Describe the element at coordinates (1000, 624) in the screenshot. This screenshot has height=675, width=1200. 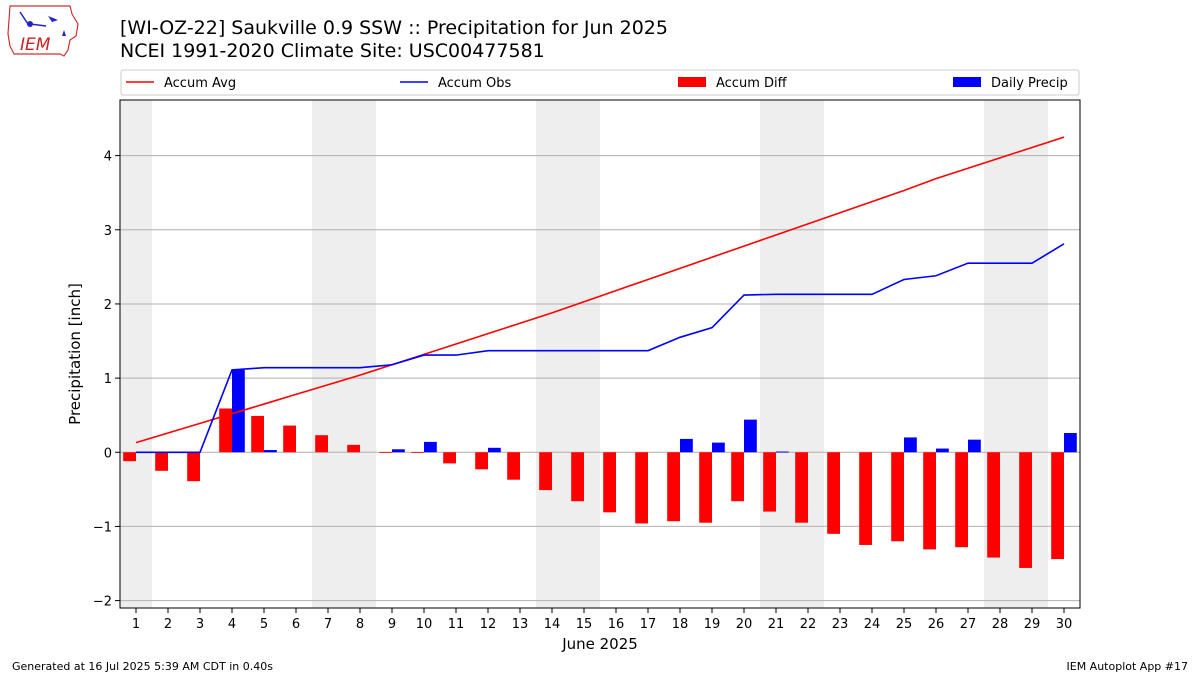
I see `x-tick-label: 28` at that location.